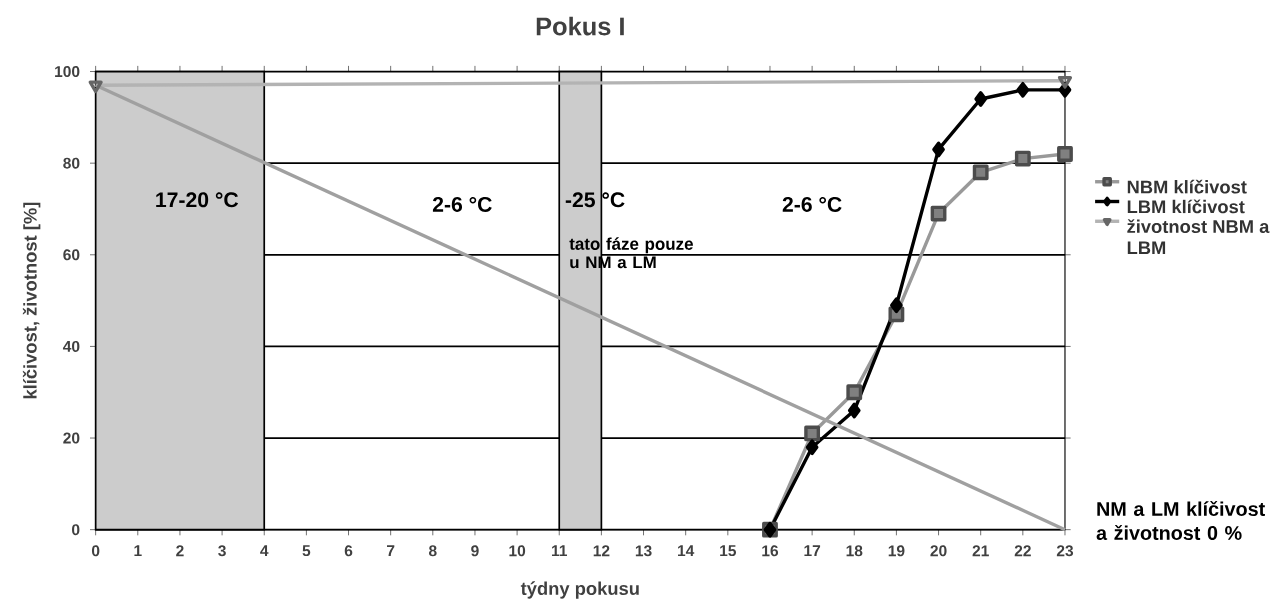 The width and height of the screenshot is (1286, 603). I want to click on x-tick-label: 9, so click(475, 551).